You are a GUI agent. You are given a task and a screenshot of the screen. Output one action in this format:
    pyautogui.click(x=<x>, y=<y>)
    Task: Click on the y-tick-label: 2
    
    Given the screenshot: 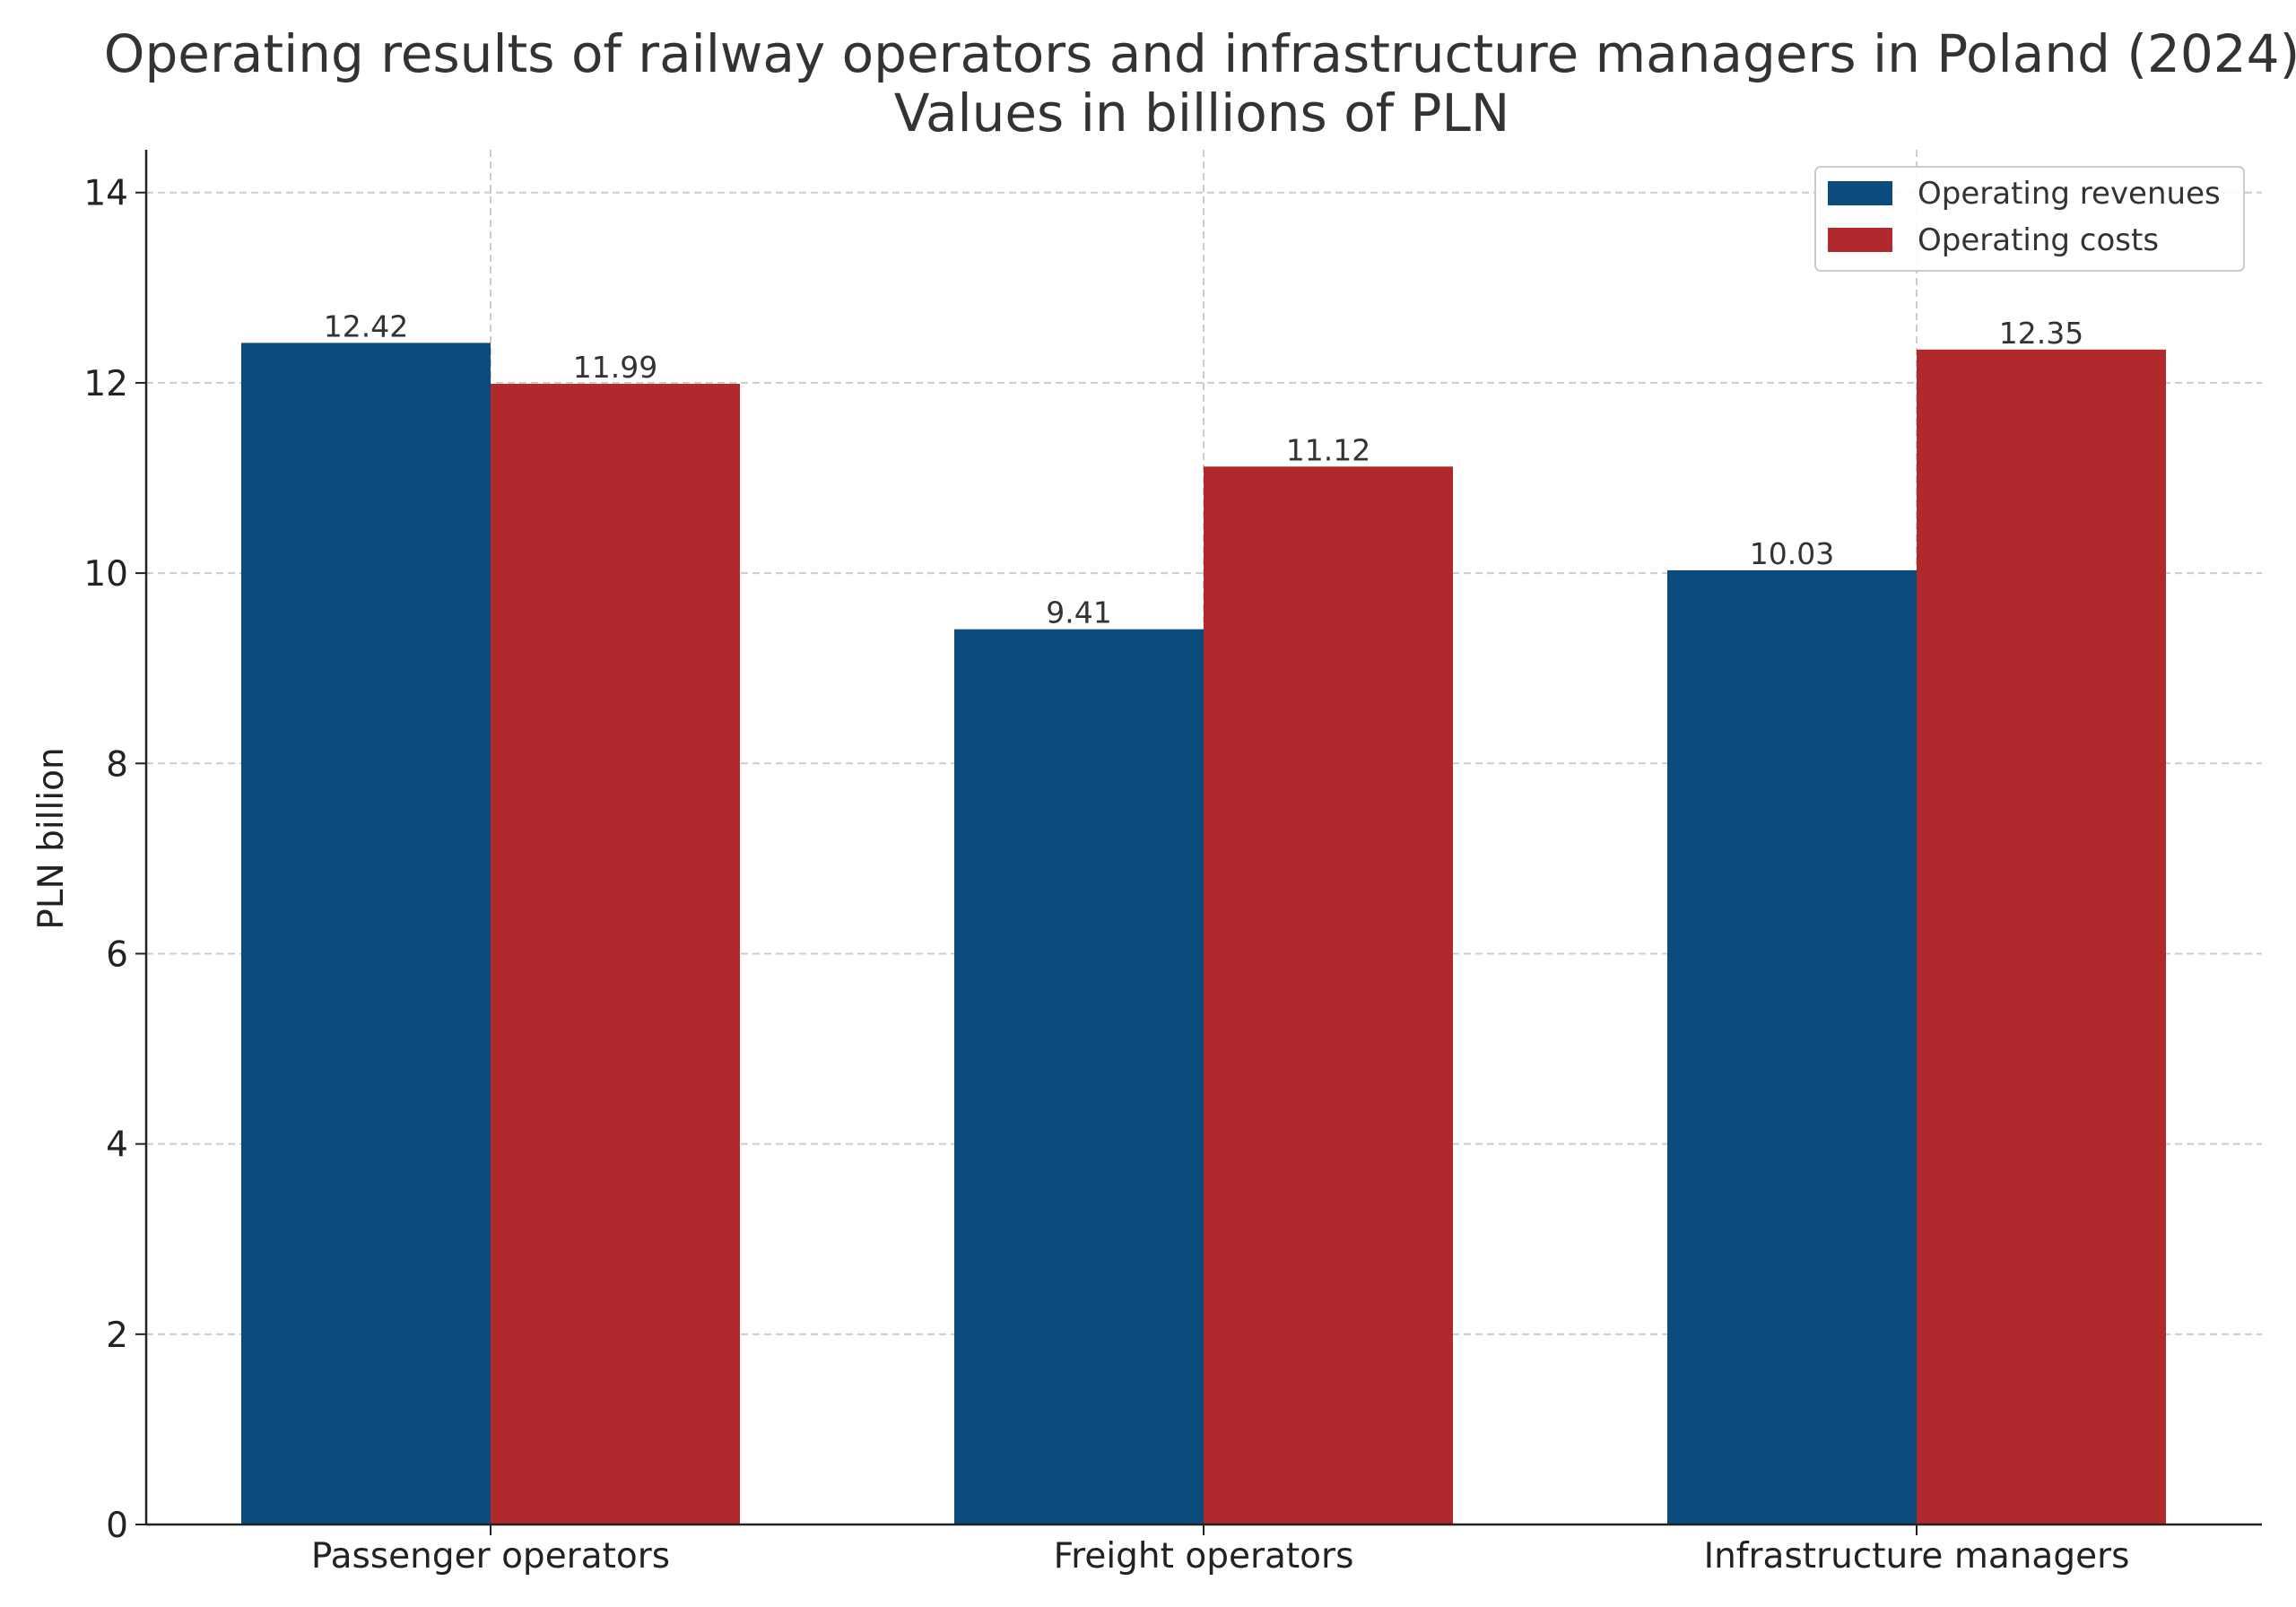 What is the action you would take?
    pyautogui.click(x=117, y=1336)
    